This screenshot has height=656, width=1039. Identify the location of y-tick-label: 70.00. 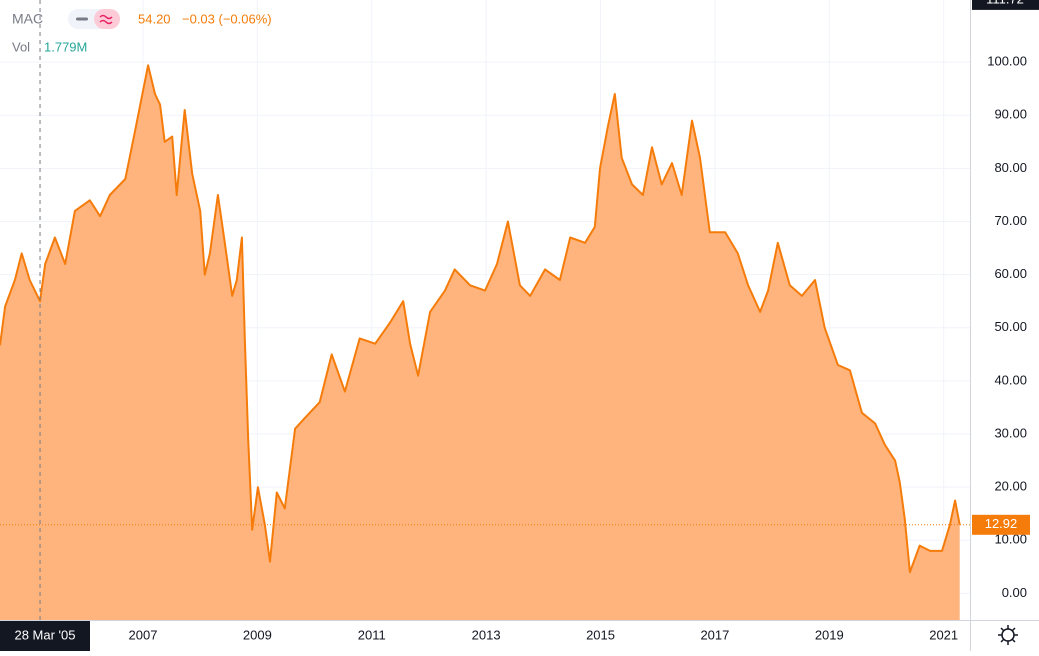
(1010, 220).